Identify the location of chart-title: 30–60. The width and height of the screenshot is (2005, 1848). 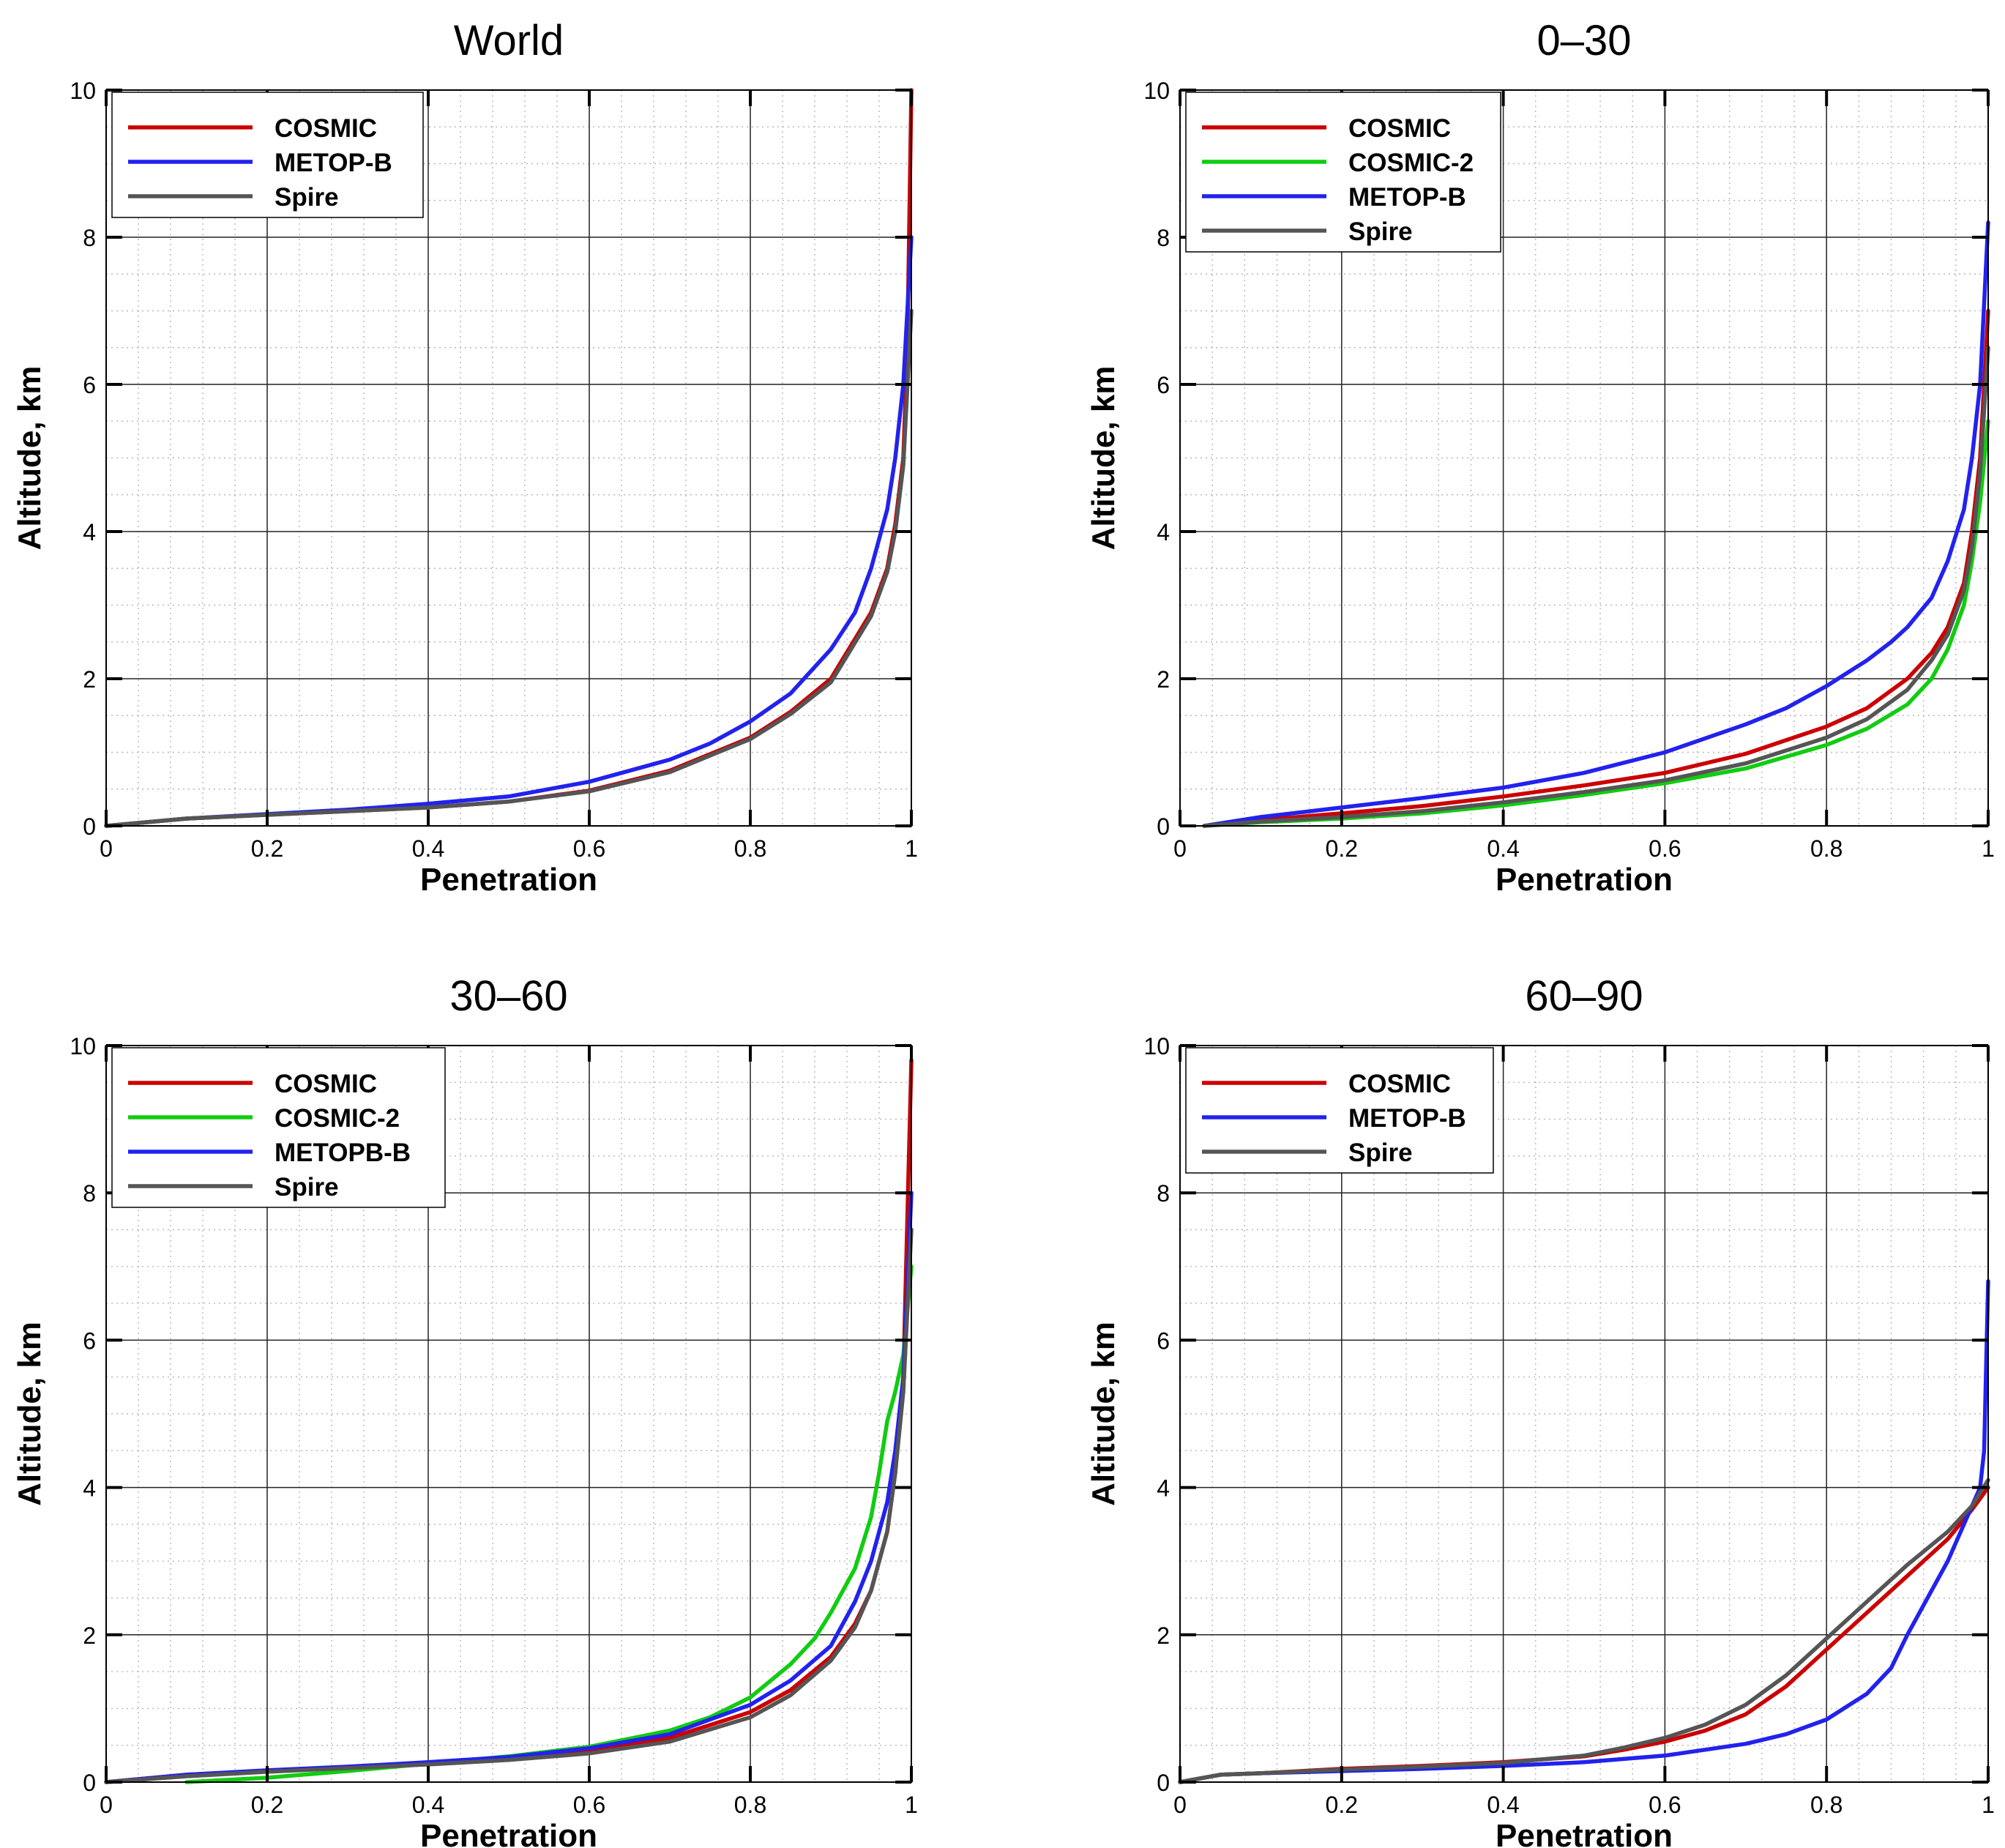
(508, 996).